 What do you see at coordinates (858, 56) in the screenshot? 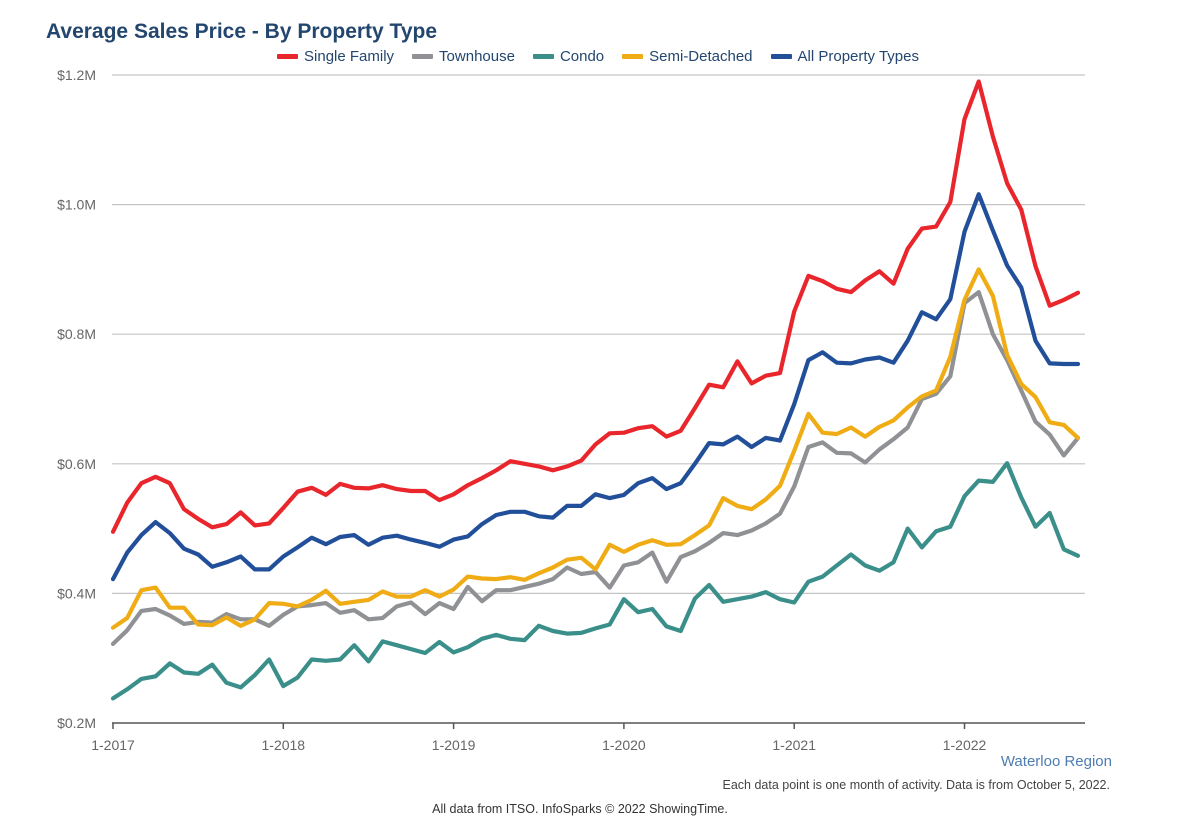
I see `legend-label: All Property Types` at bounding box center [858, 56].